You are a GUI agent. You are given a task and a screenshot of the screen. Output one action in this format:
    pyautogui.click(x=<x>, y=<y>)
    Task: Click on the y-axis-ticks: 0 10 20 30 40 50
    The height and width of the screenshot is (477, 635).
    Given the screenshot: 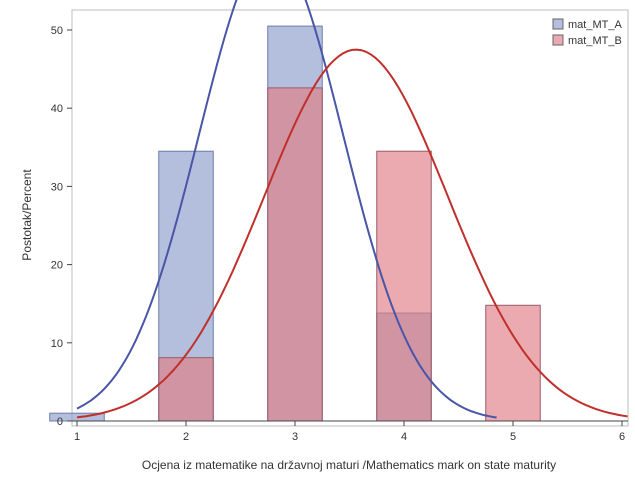 What is the action you would take?
    pyautogui.click(x=61, y=226)
    